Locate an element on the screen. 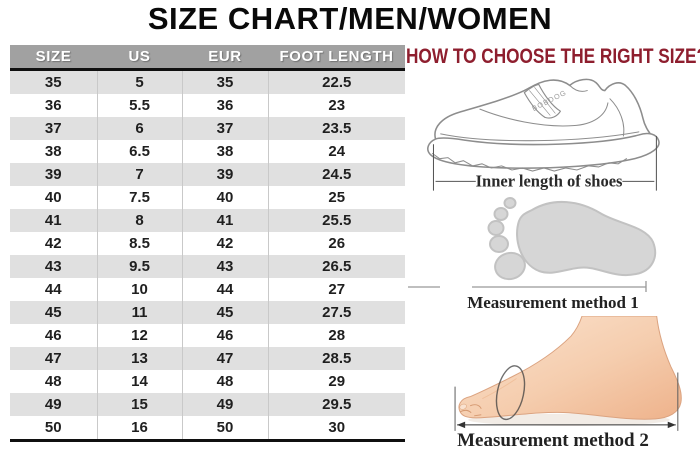 The width and height of the screenshot is (700, 454). table-cell: 27.5 is located at coordinates (336, 312).